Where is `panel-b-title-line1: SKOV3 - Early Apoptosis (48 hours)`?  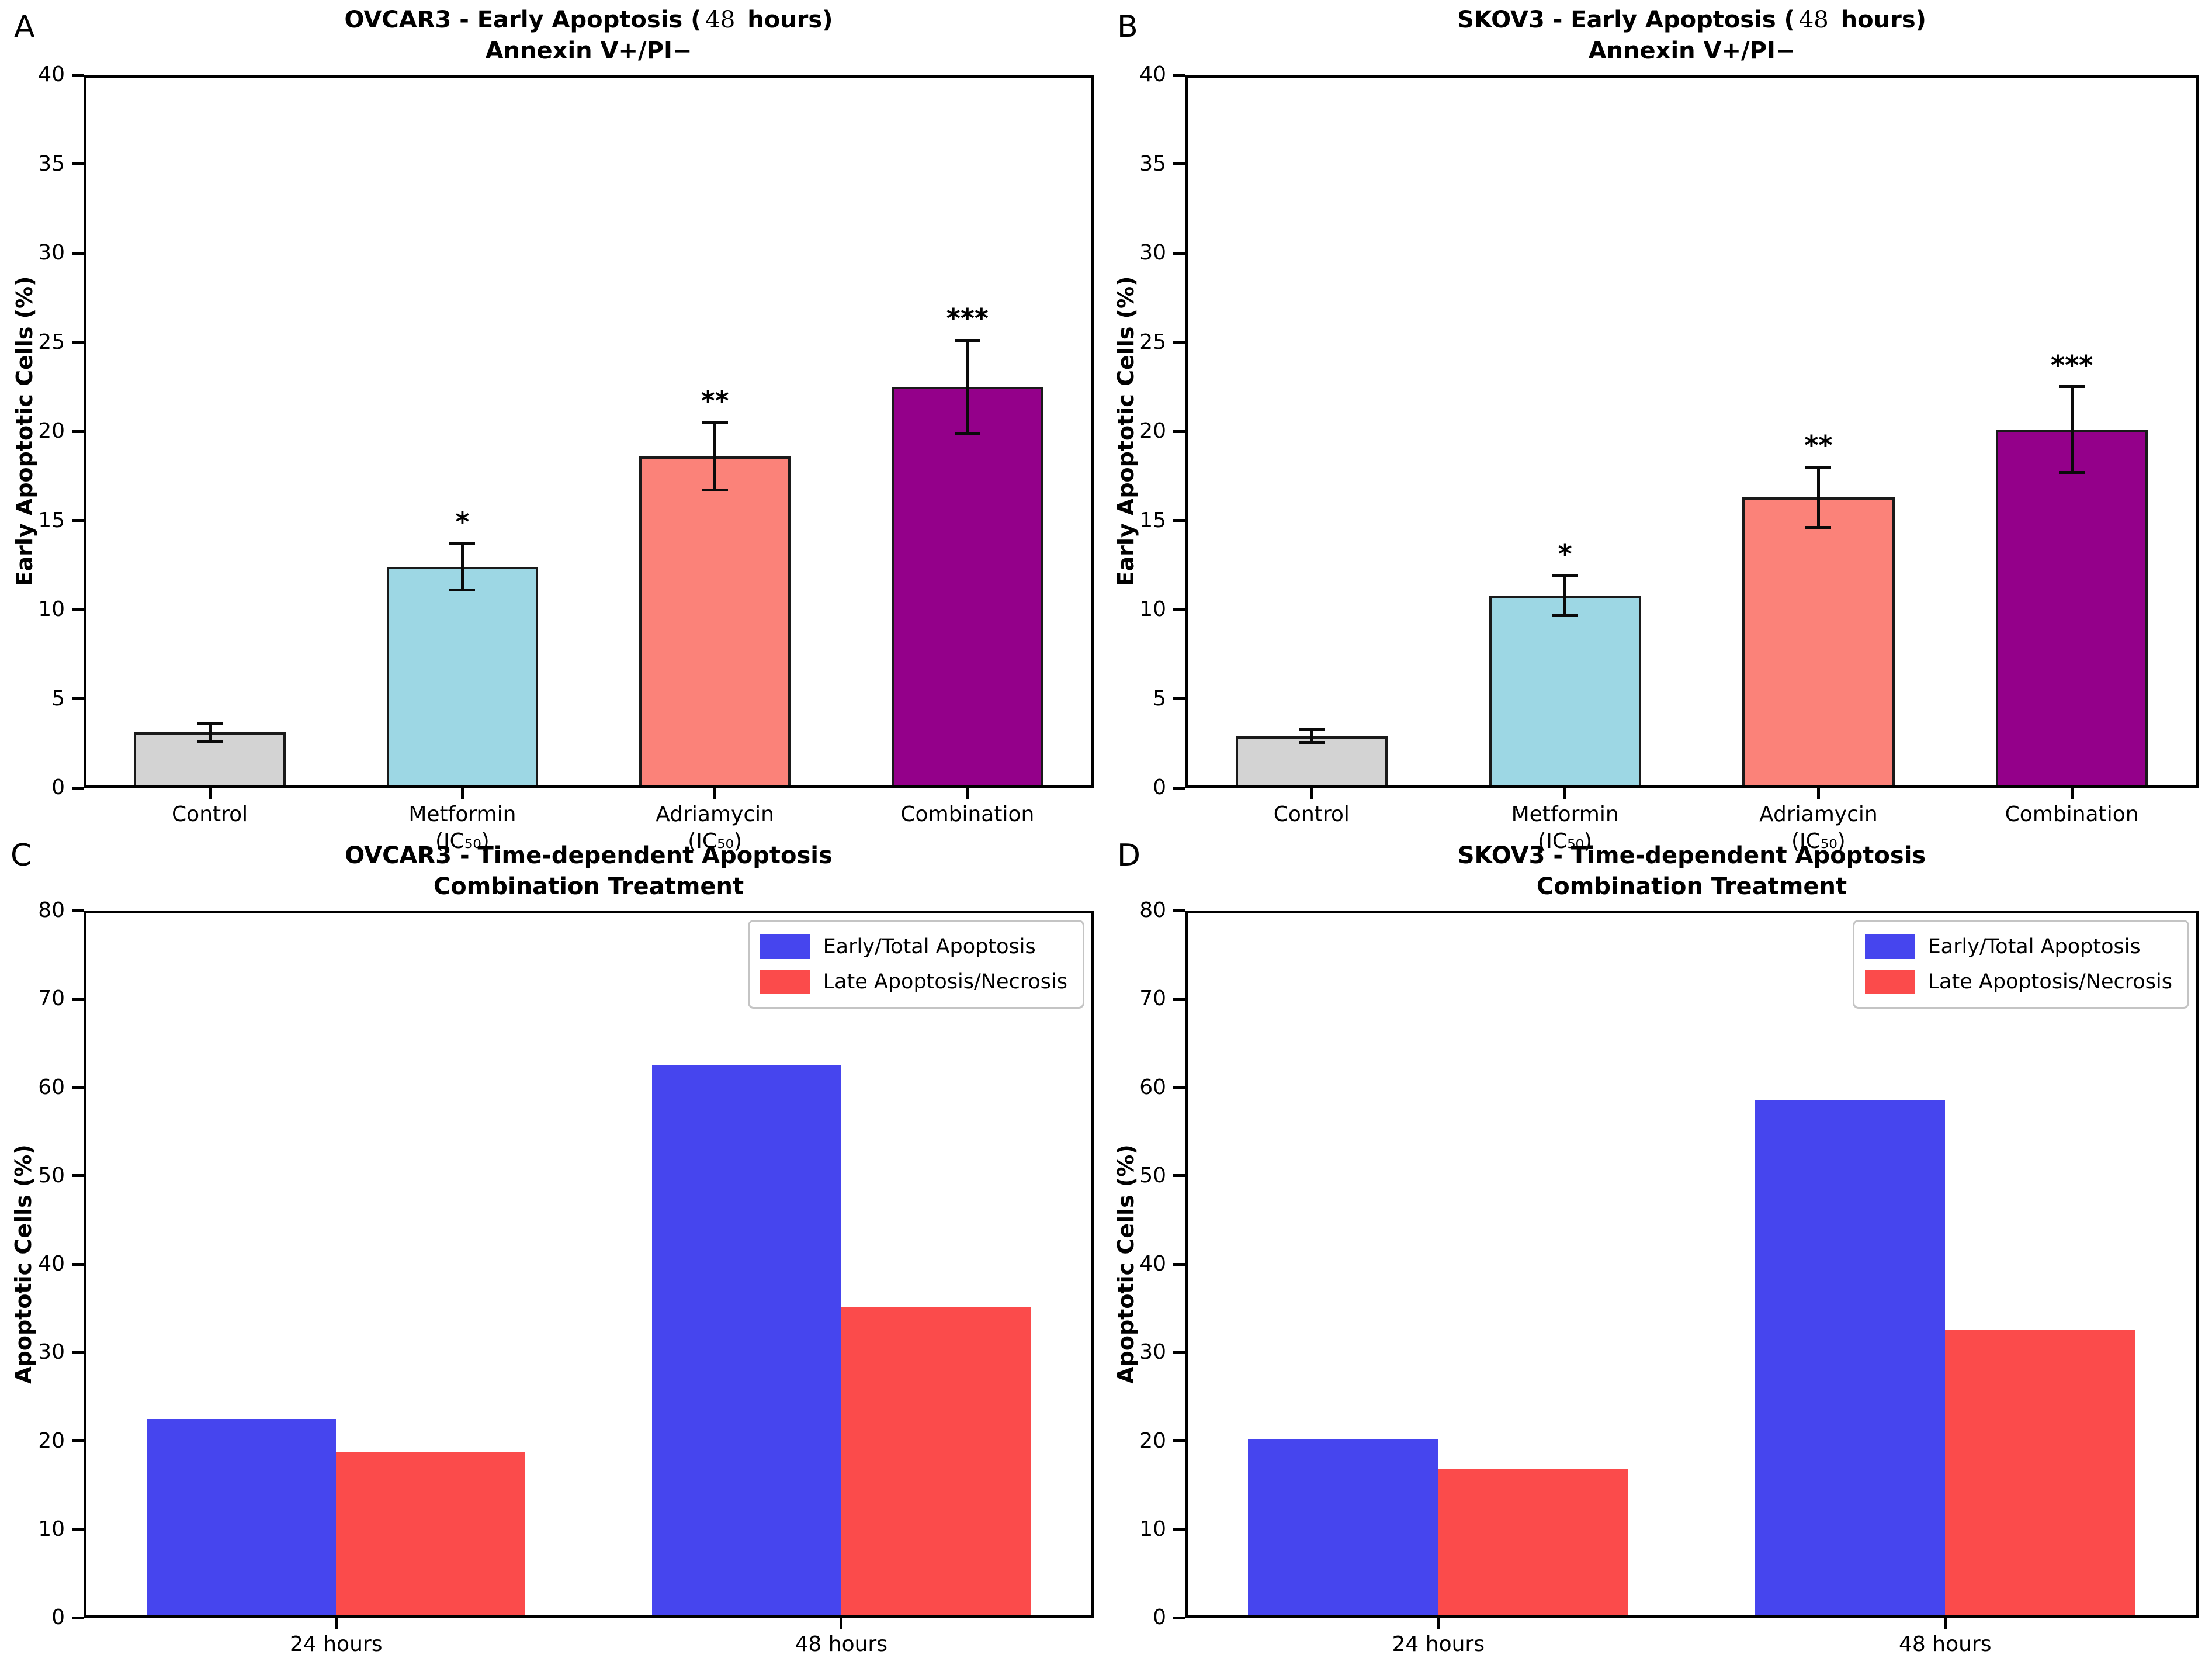 panel-b-title-line1: SKOV3 - Early Apoptosis (48 hours) is located at coordinates (1692, 20).